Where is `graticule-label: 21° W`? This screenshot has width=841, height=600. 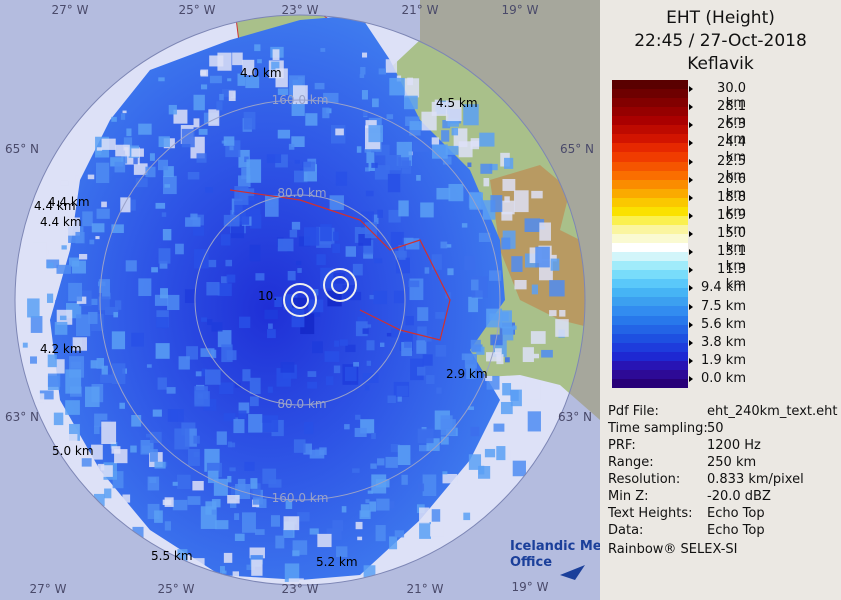 graticule-label: 21° W is located at coordinates (420, 10).